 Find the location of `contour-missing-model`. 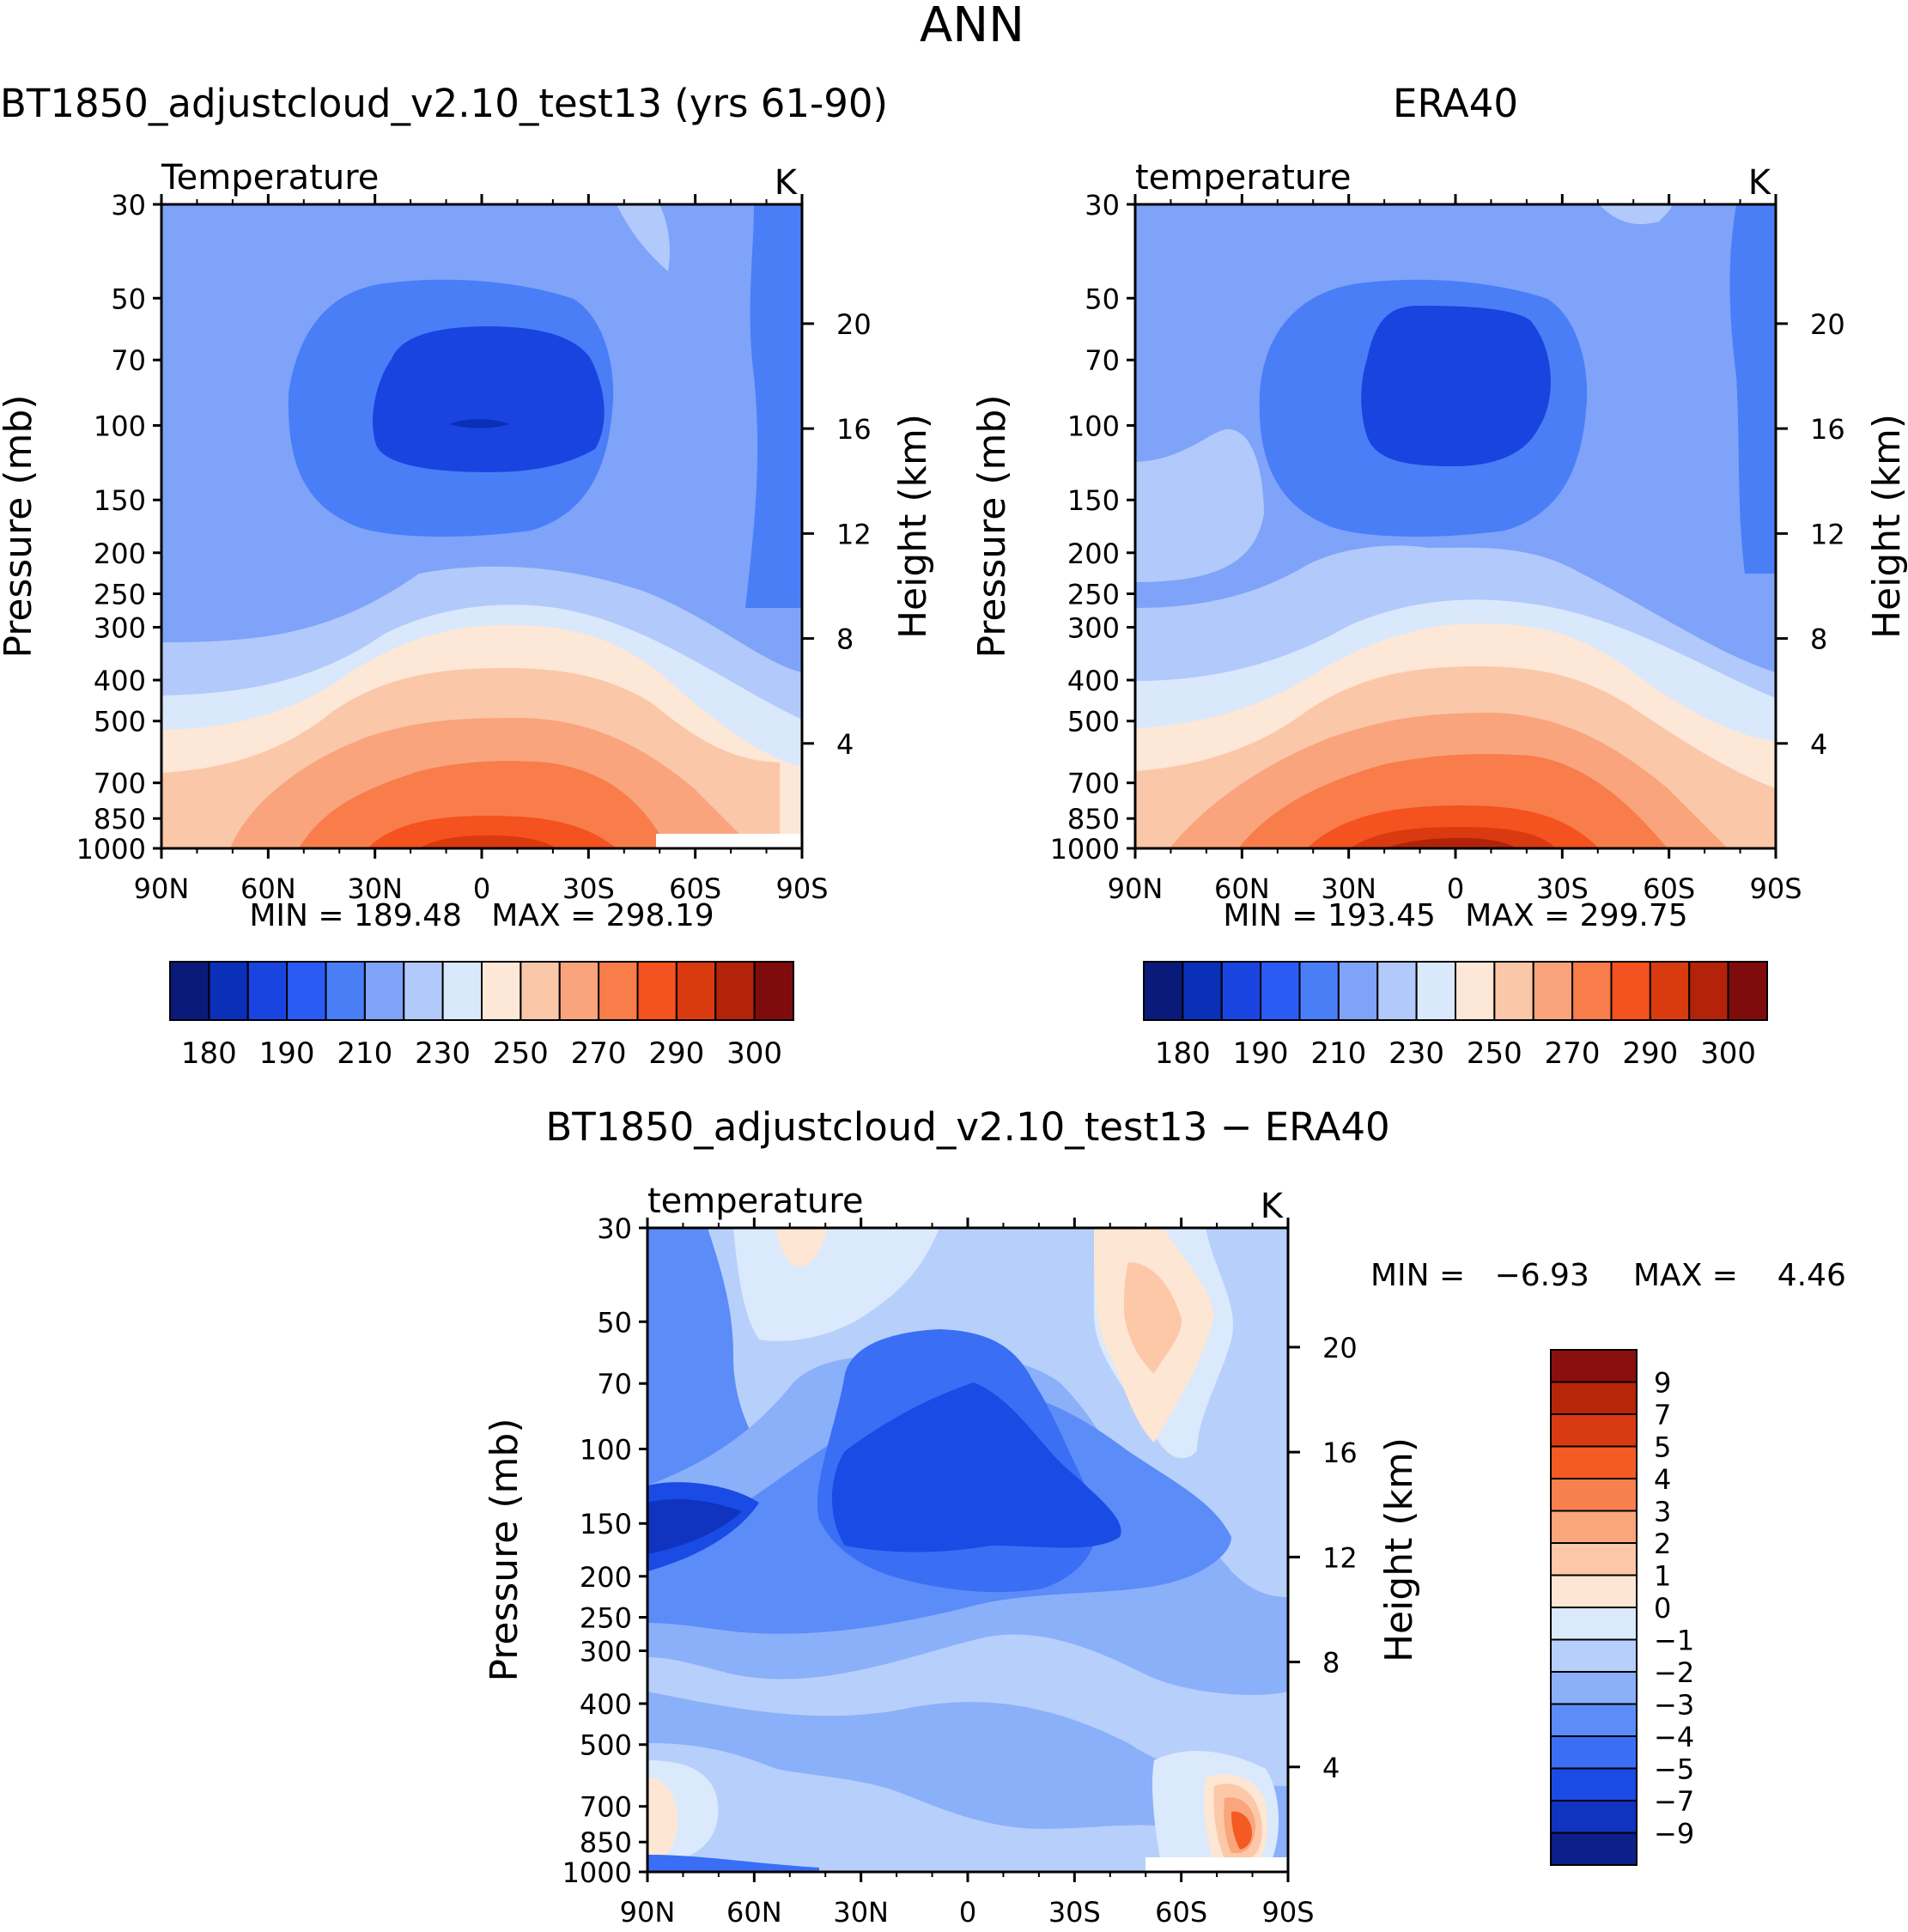

contour-missing-model is located at coordinates (729, 841).